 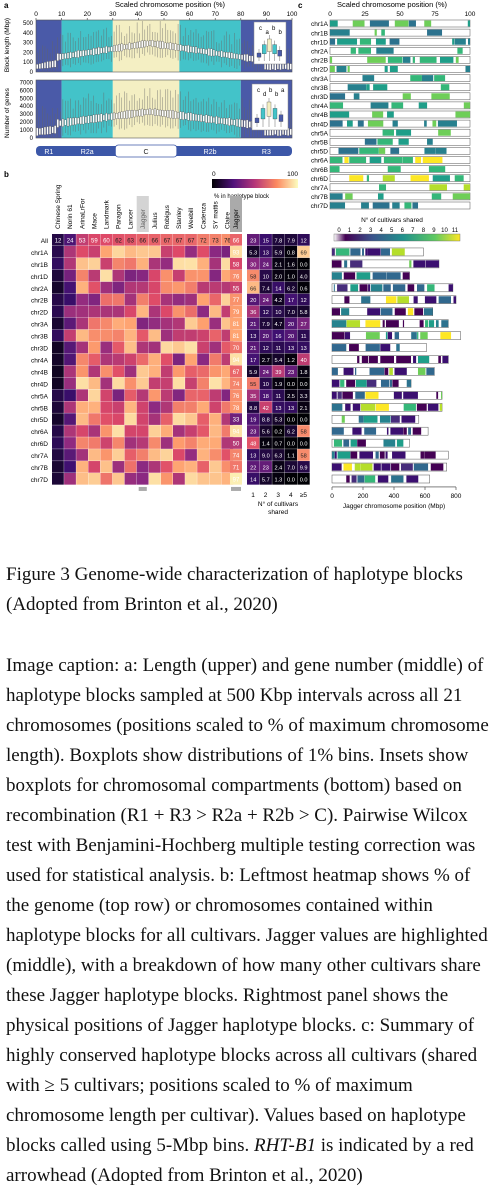 I want to click on shared-value-label: 15, so click(x=266, y=241).